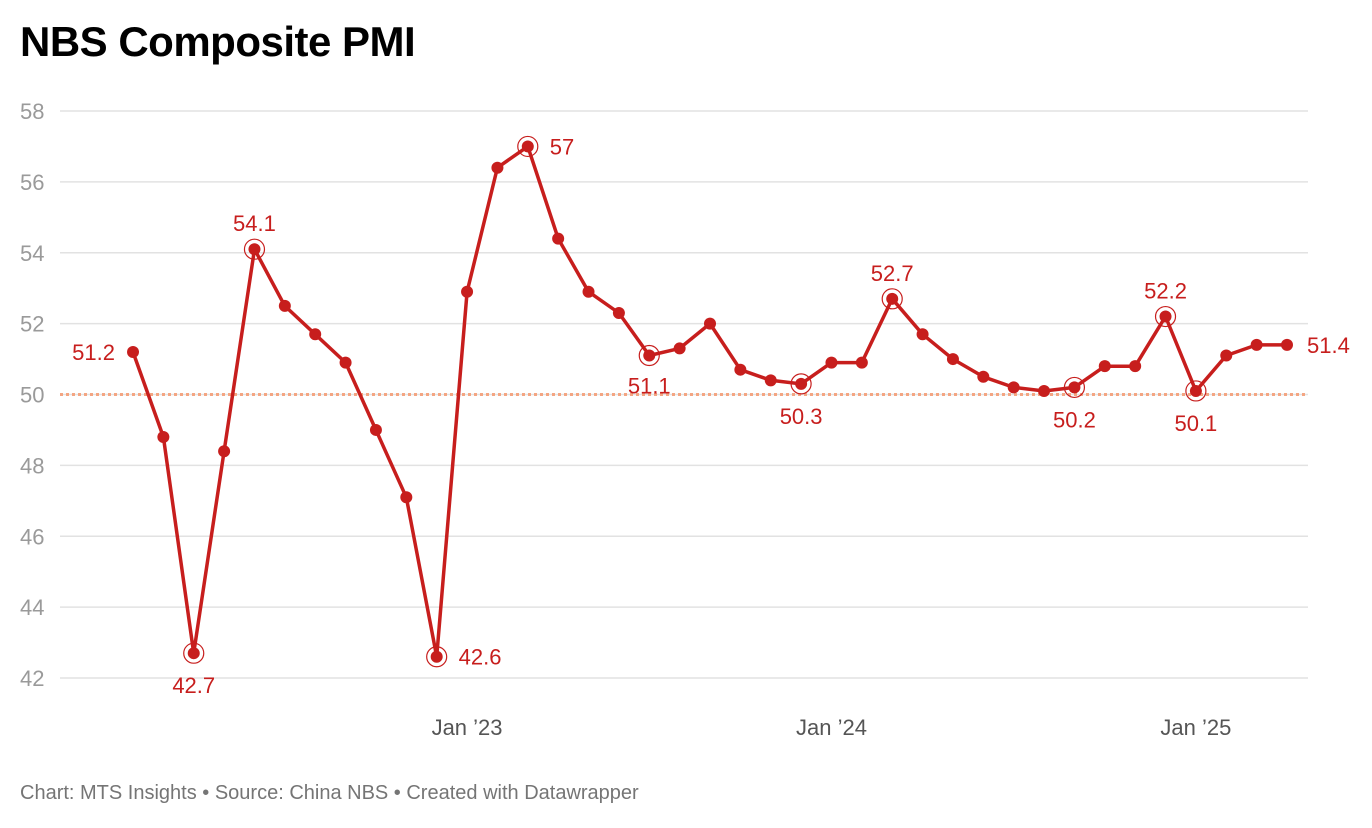 The width and height of the screenshot is (1372, 828). I want to click on y-tick-label: 46, so click(32, 536).